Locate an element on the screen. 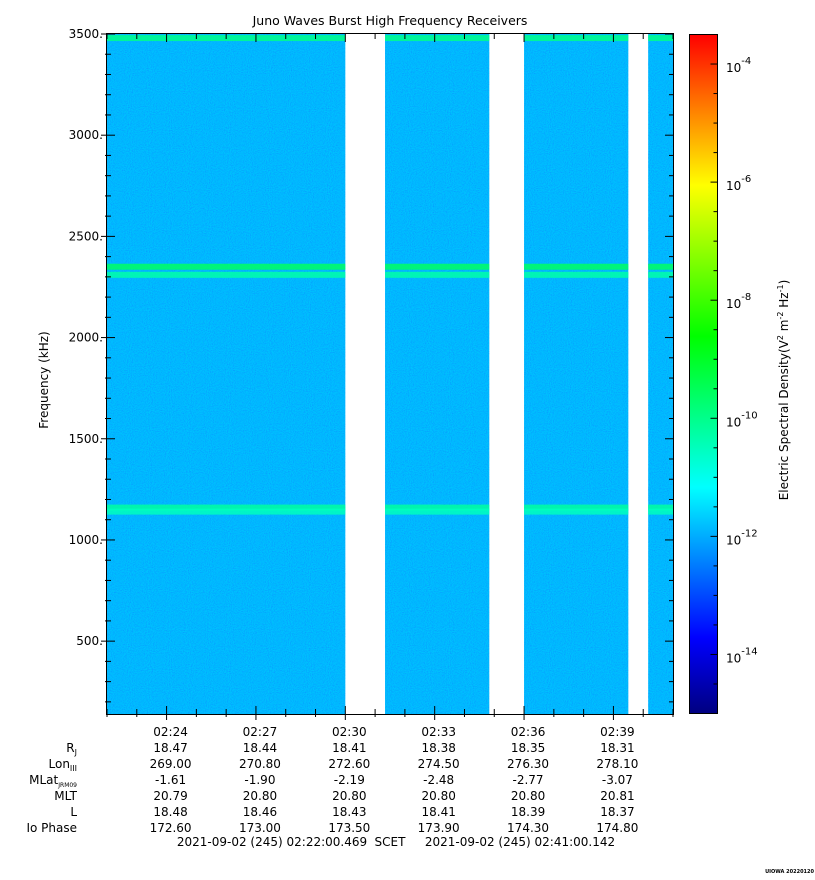  ephemeris-value: 278.10 is located at coordinates (617, 764).